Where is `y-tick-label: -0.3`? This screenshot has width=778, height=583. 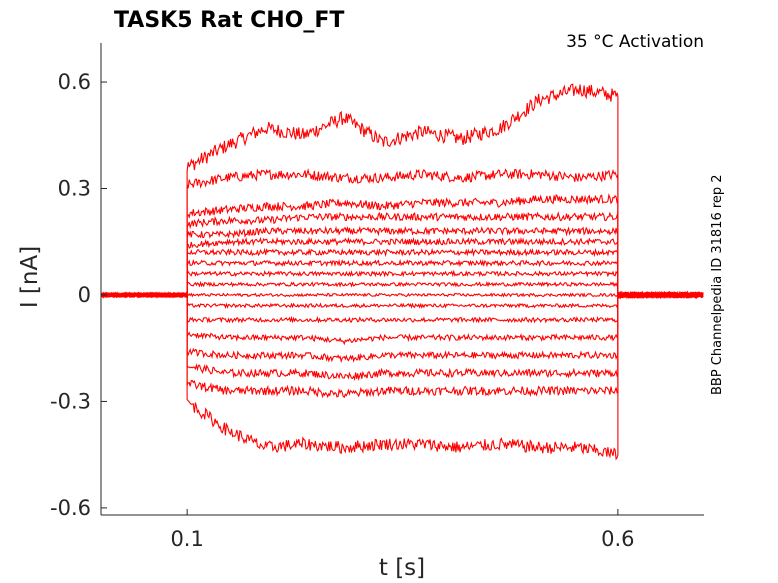 y-tick-label: -0.3 is located at coordinates (70, 401).